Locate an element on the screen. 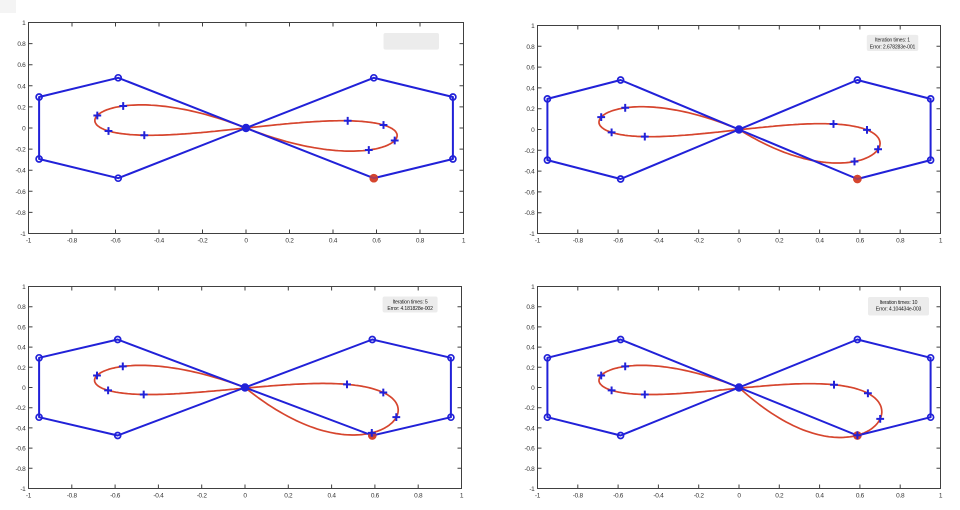  svg-text: Error: 2.678283e-001 is located at coordinates (893, 48).